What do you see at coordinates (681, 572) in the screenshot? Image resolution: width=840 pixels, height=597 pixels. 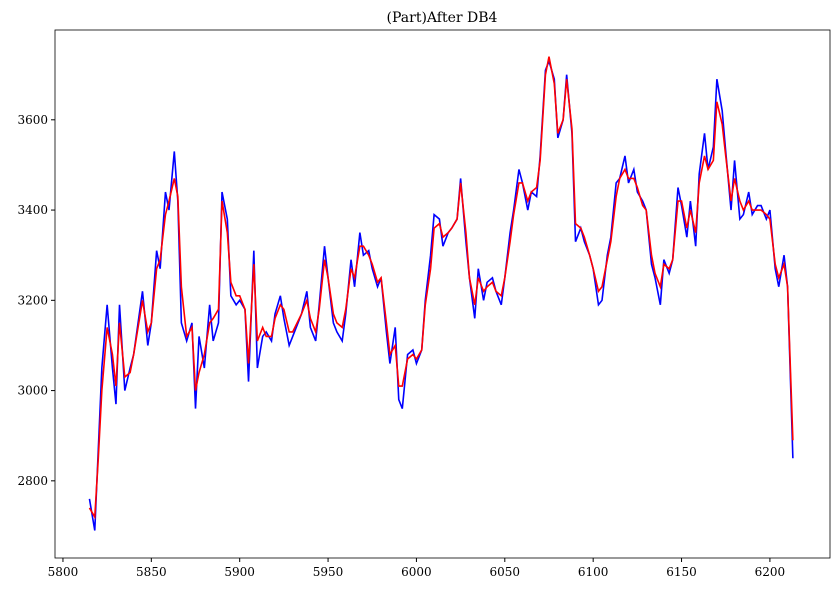 I see `x-tick-label: 6150` at bounding box center [681, 572].